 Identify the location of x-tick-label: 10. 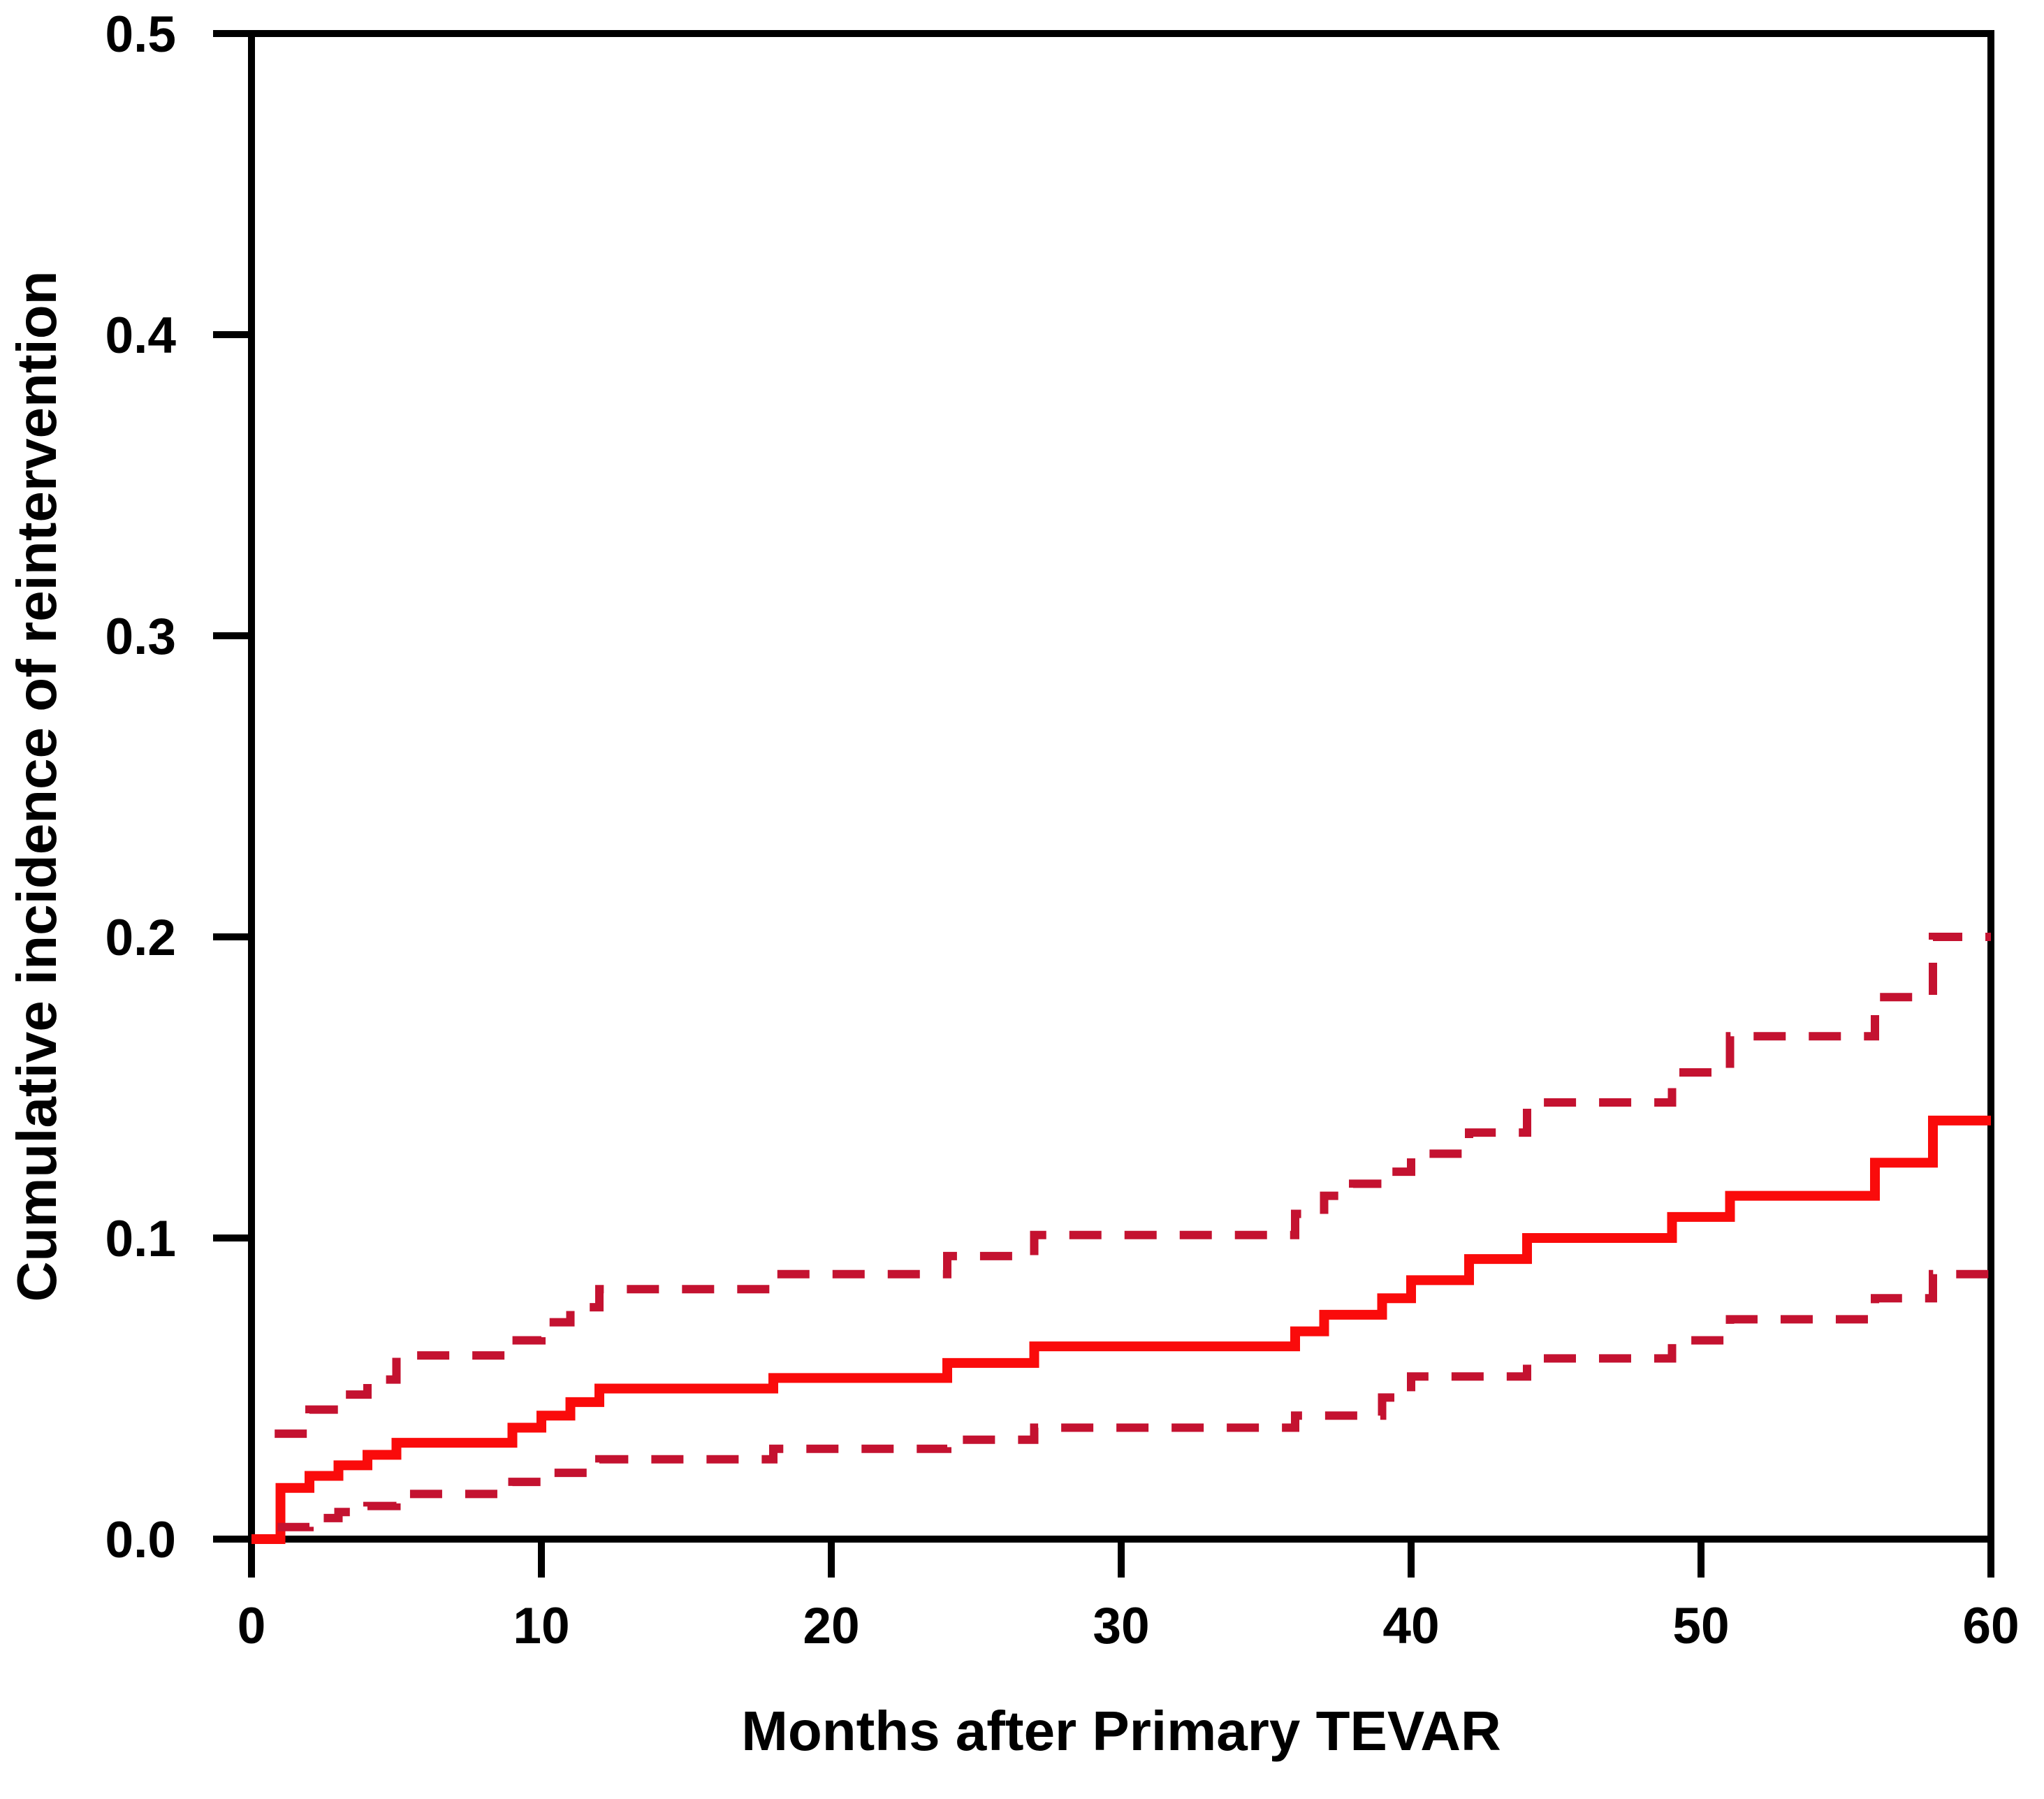
(541, 1626).